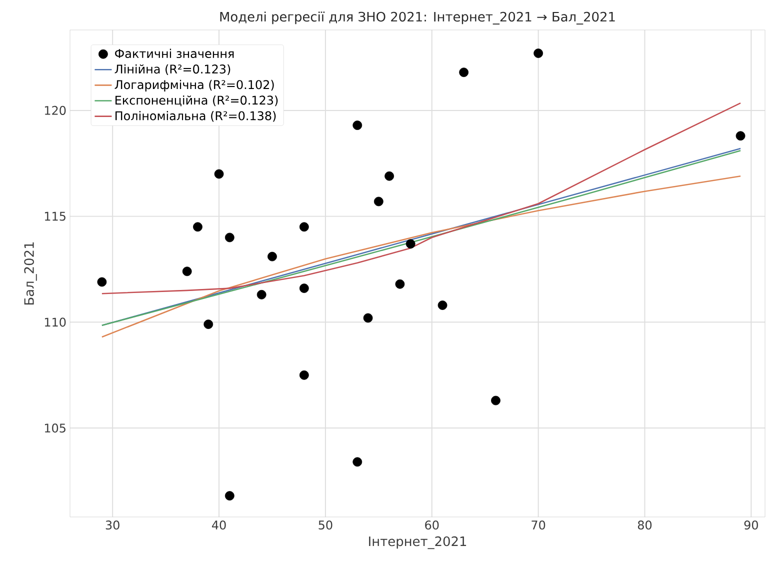 The height and width of the screenshot is (569, 766). I want to click on legend-label: Логарифмічна (R²=0.102), so click(194, 86).